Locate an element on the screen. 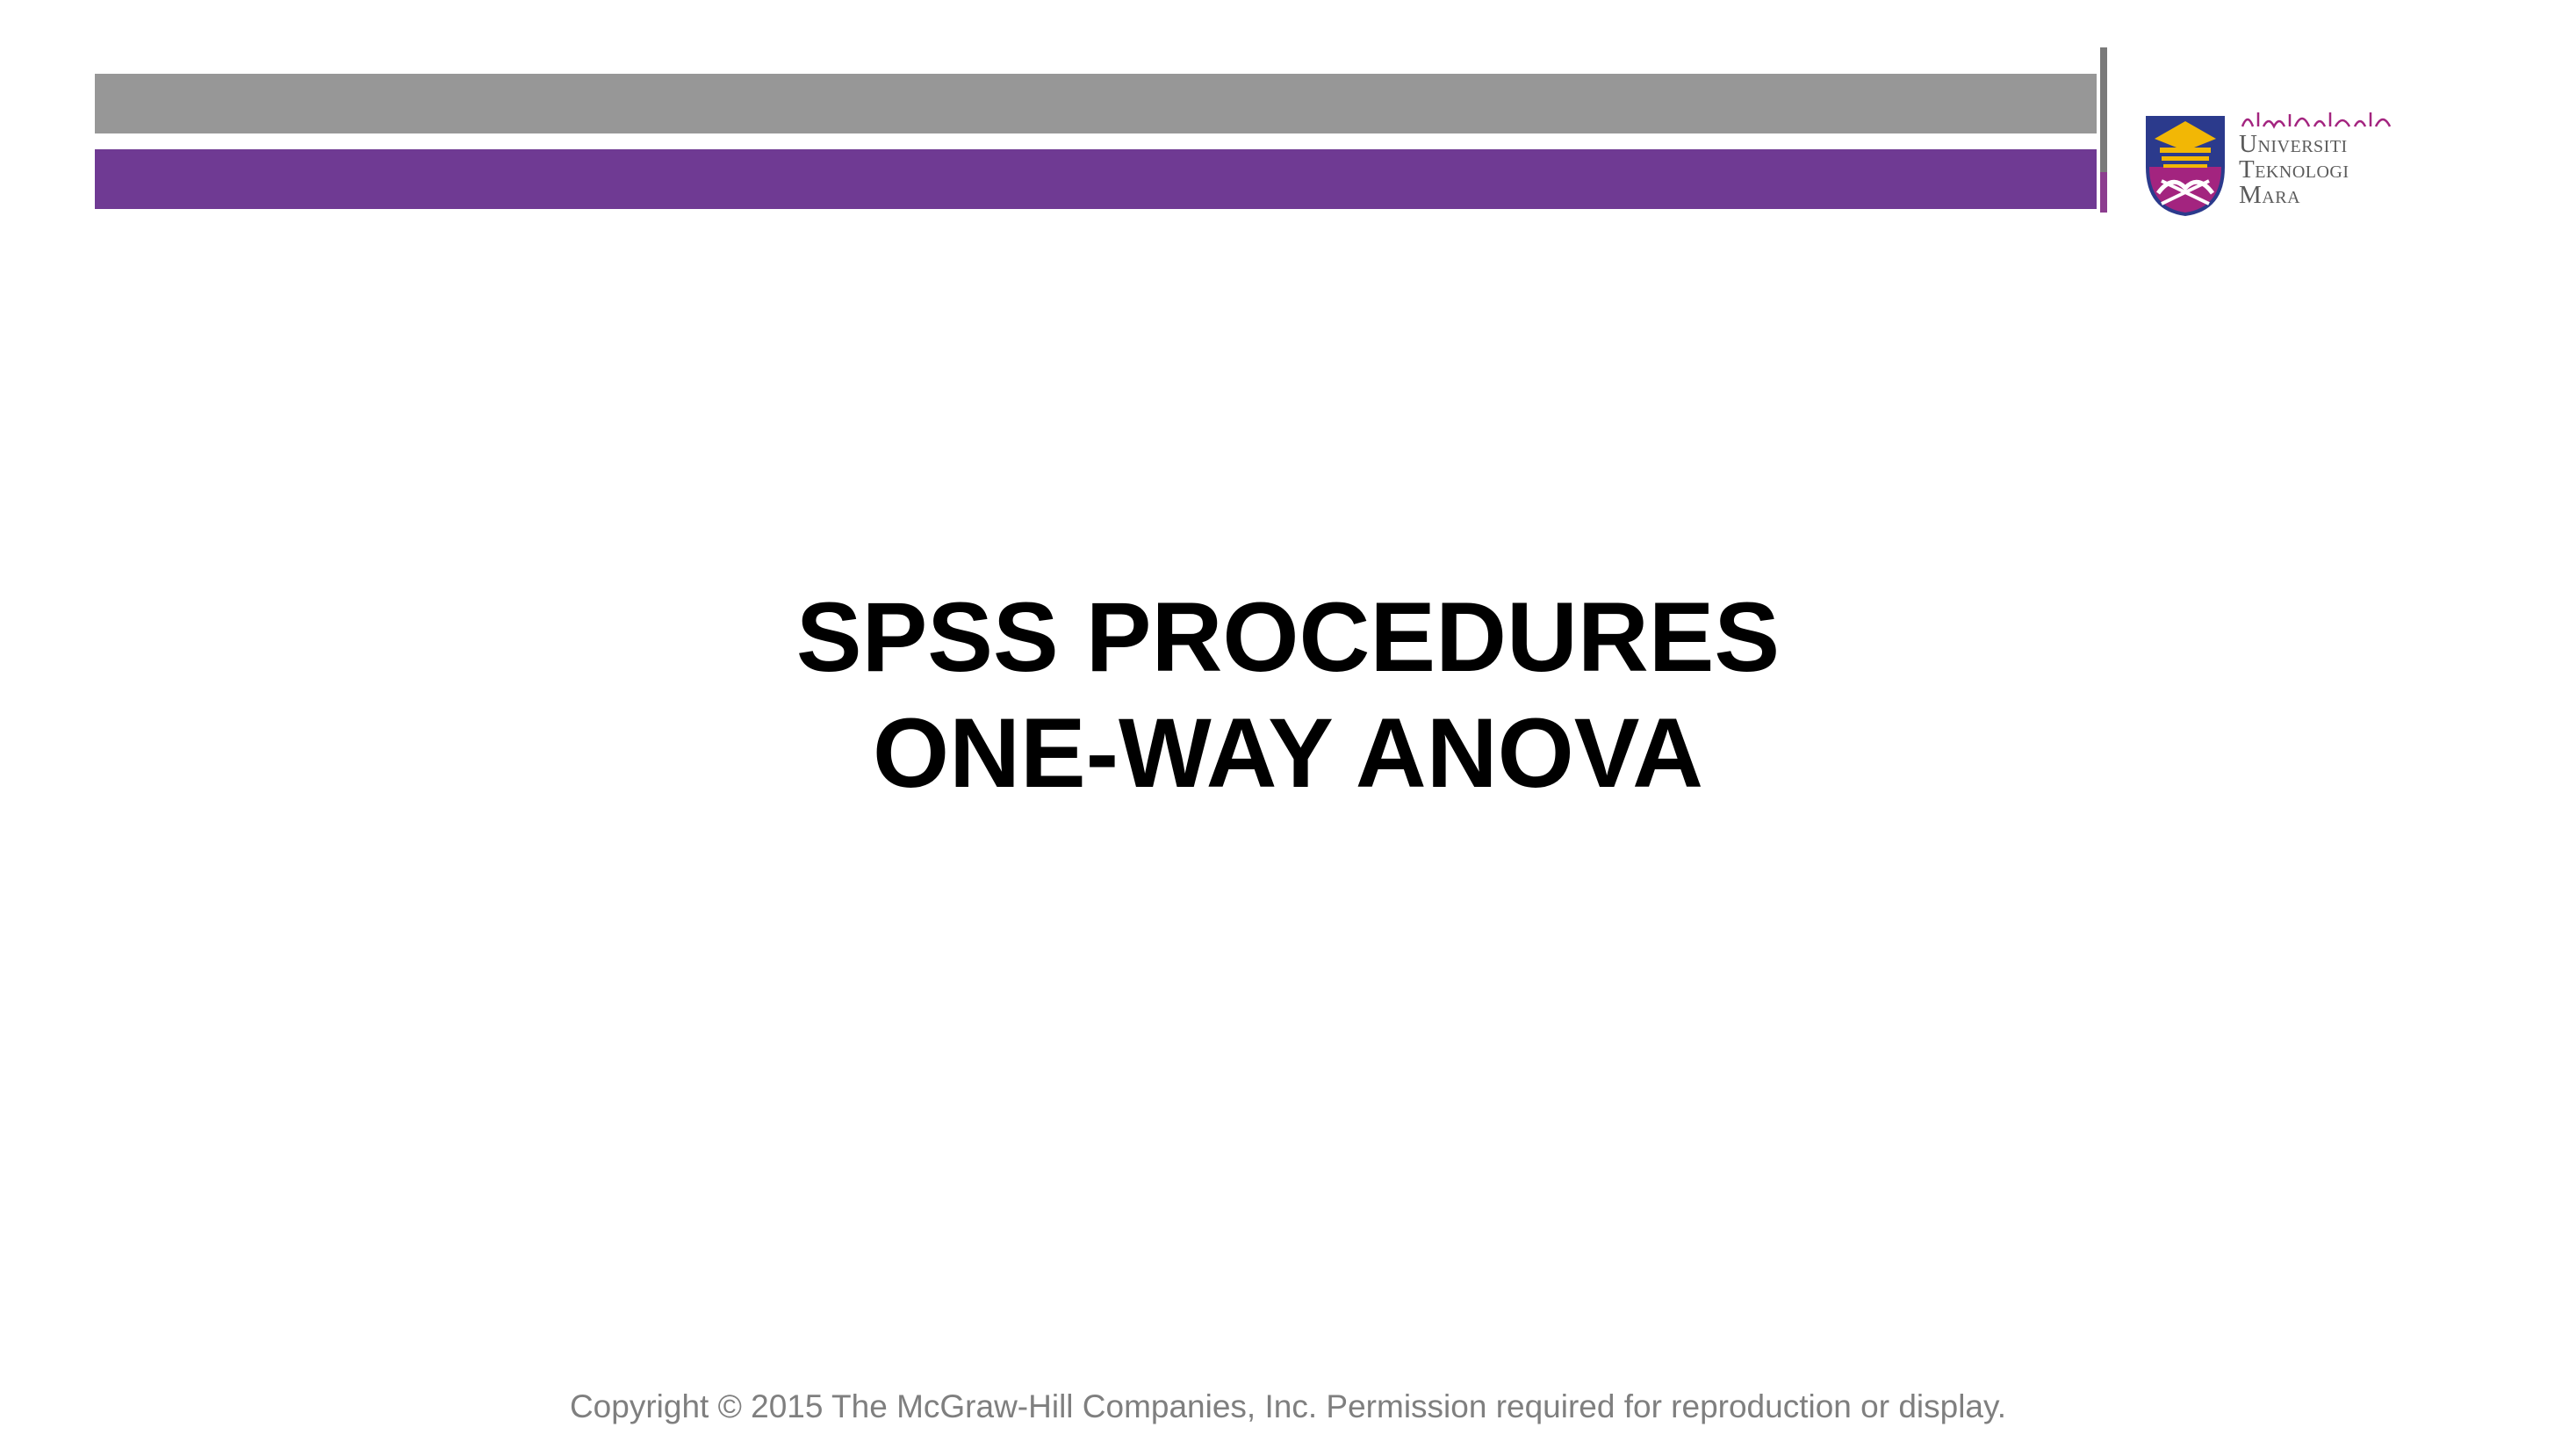 The width and height of the screenshot is (2576, 1449). uitm-logo: Universiti Teknologi Mara is located at coordinates (2274, 162).